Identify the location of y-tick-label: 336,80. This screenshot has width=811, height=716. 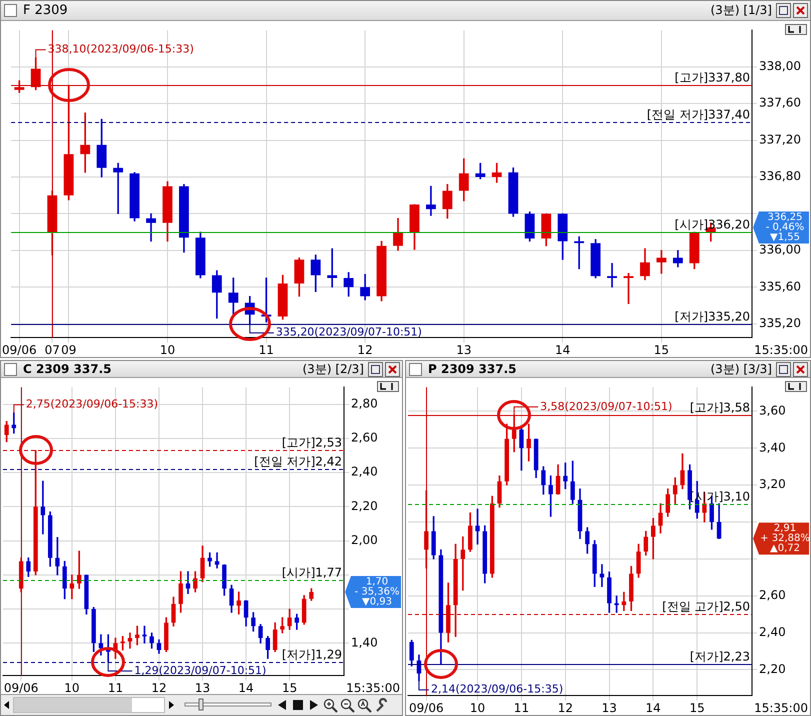
(780, 176).